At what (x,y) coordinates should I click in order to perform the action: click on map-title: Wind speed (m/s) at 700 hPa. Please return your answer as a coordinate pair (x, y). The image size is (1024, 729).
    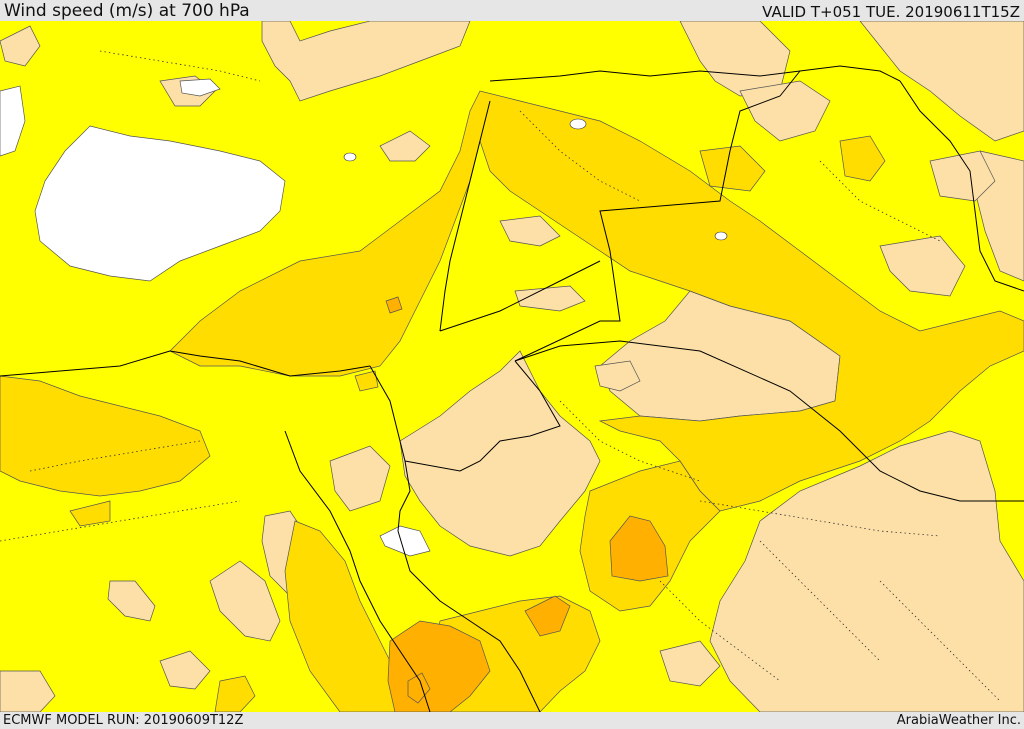
    Looking at the image, I should click on (127, 11).